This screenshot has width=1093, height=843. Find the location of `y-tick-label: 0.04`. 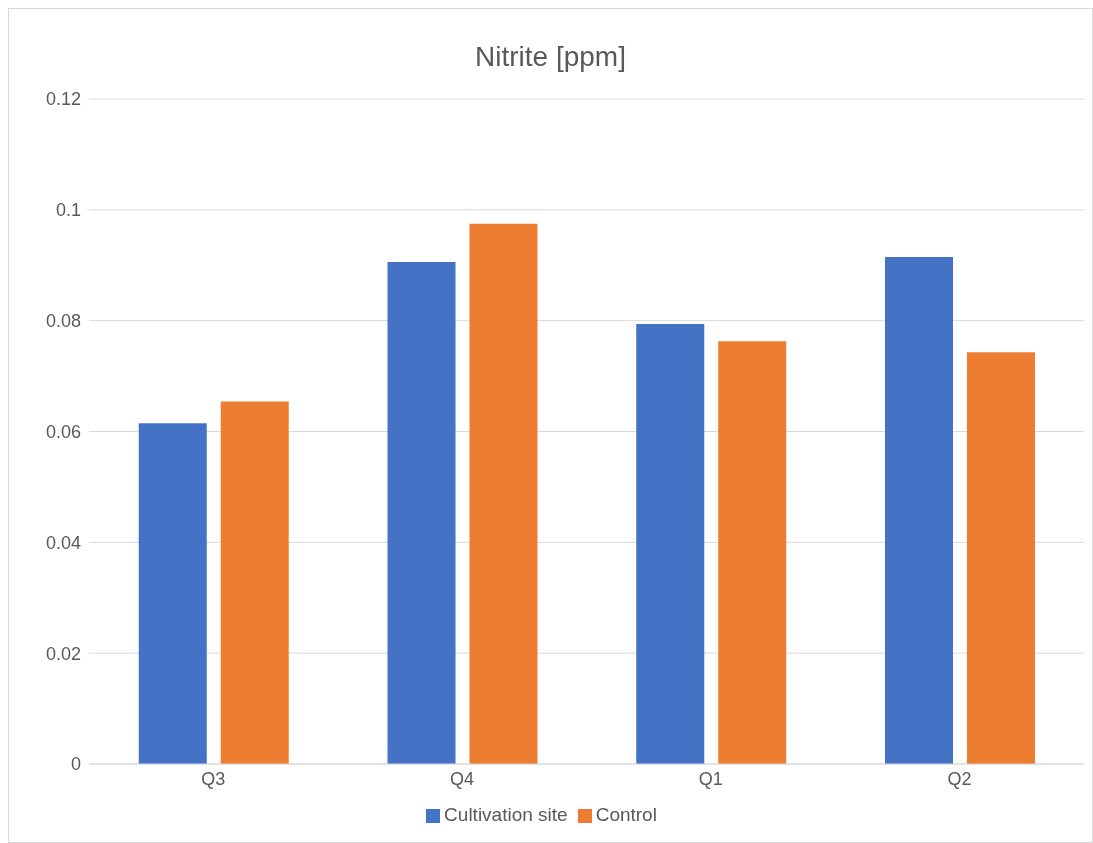

y-tick-label: 0.04 is located at coordinates (63, 542).